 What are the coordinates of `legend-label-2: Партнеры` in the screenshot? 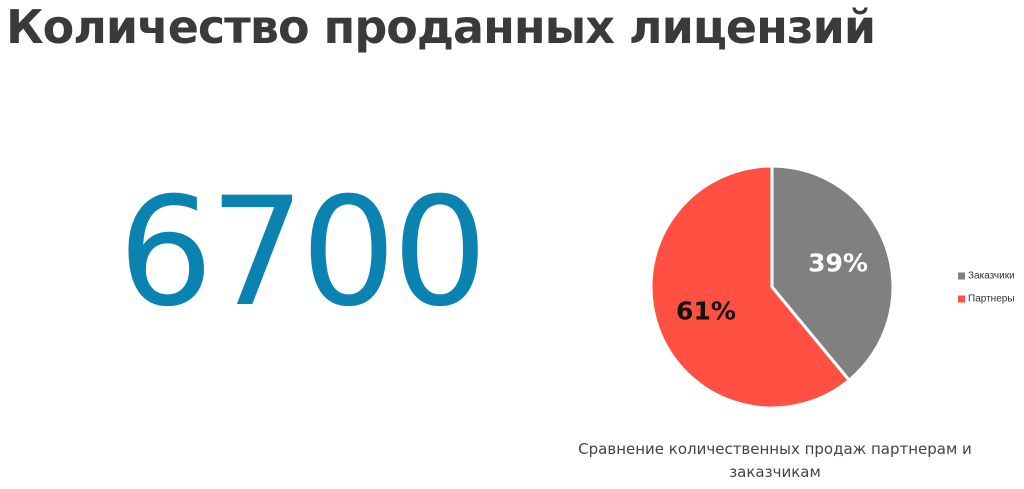 It's located at (991, 299).